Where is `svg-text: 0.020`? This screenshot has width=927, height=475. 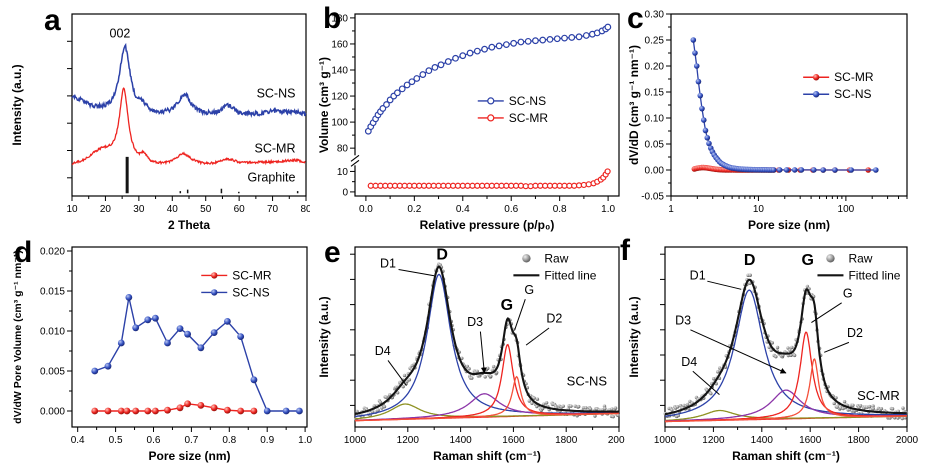
svg-text: 0.020 is located at coordinates (52, 252).